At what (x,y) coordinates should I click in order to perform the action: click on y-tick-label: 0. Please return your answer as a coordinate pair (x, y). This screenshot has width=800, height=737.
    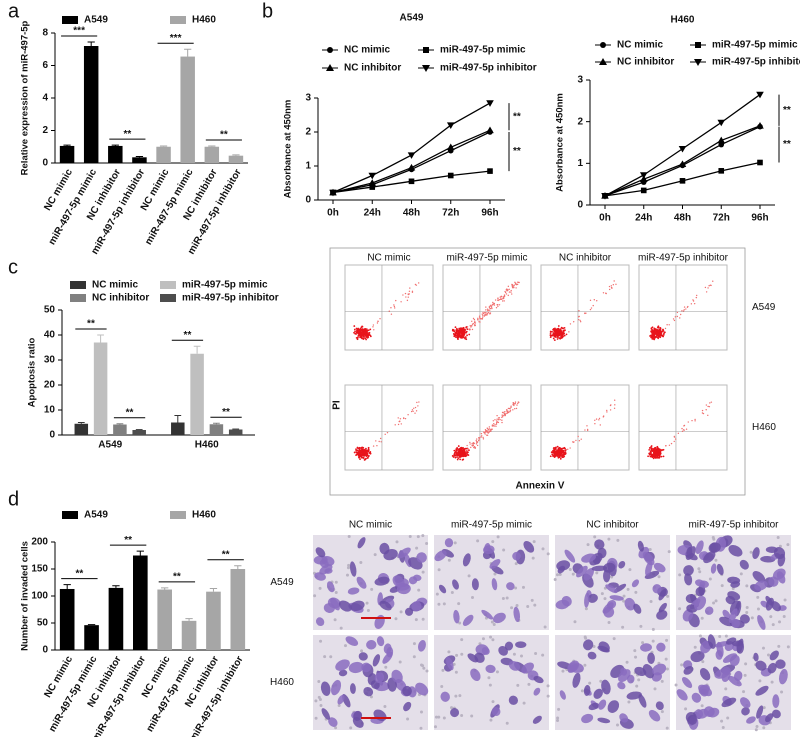
    Looking at the image, I should click on (308, 200).